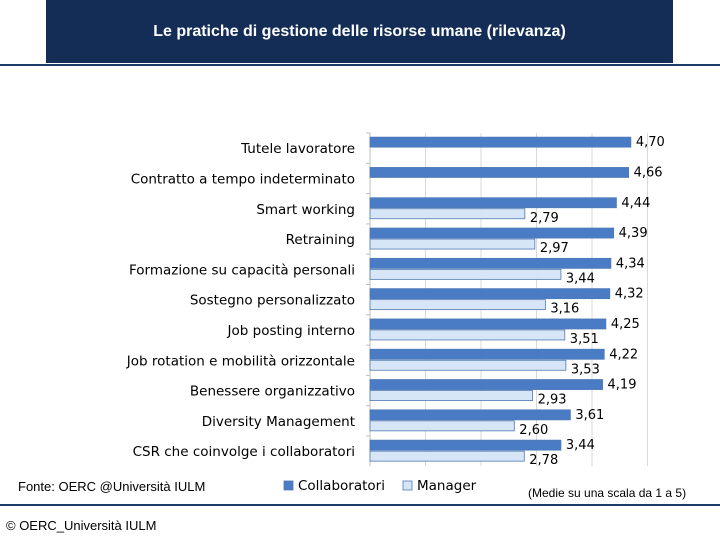 This screenshot has width=720, height=540. I want to click on data-label-manager: 3,16, so click(564, 309).